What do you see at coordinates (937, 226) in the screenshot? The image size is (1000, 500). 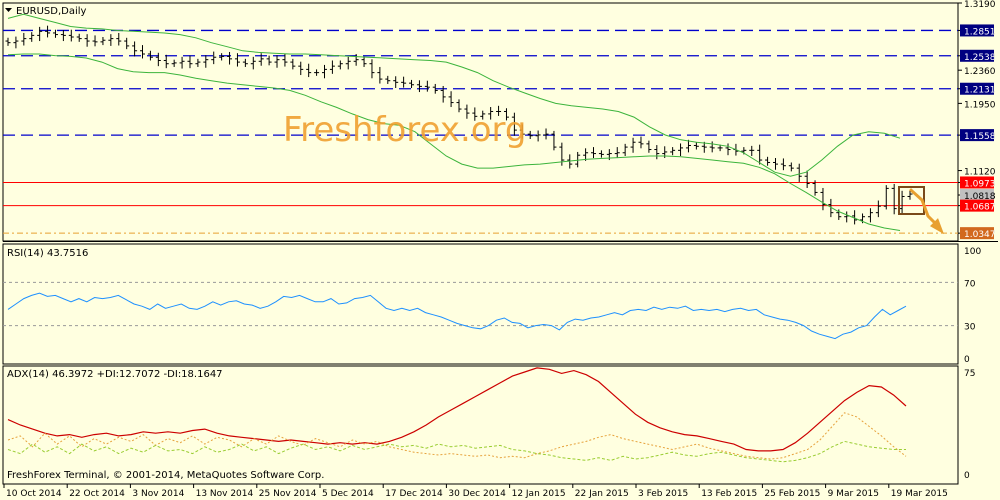 I see `projection-arrow-head` at bounding box center [937, 226].